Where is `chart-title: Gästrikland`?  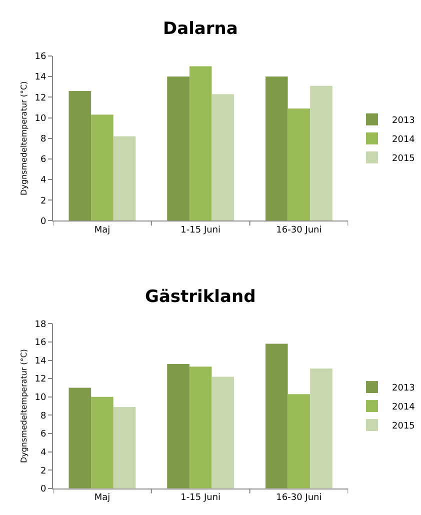
chart-title: Gästrikland is located at coordinates (200, 297).